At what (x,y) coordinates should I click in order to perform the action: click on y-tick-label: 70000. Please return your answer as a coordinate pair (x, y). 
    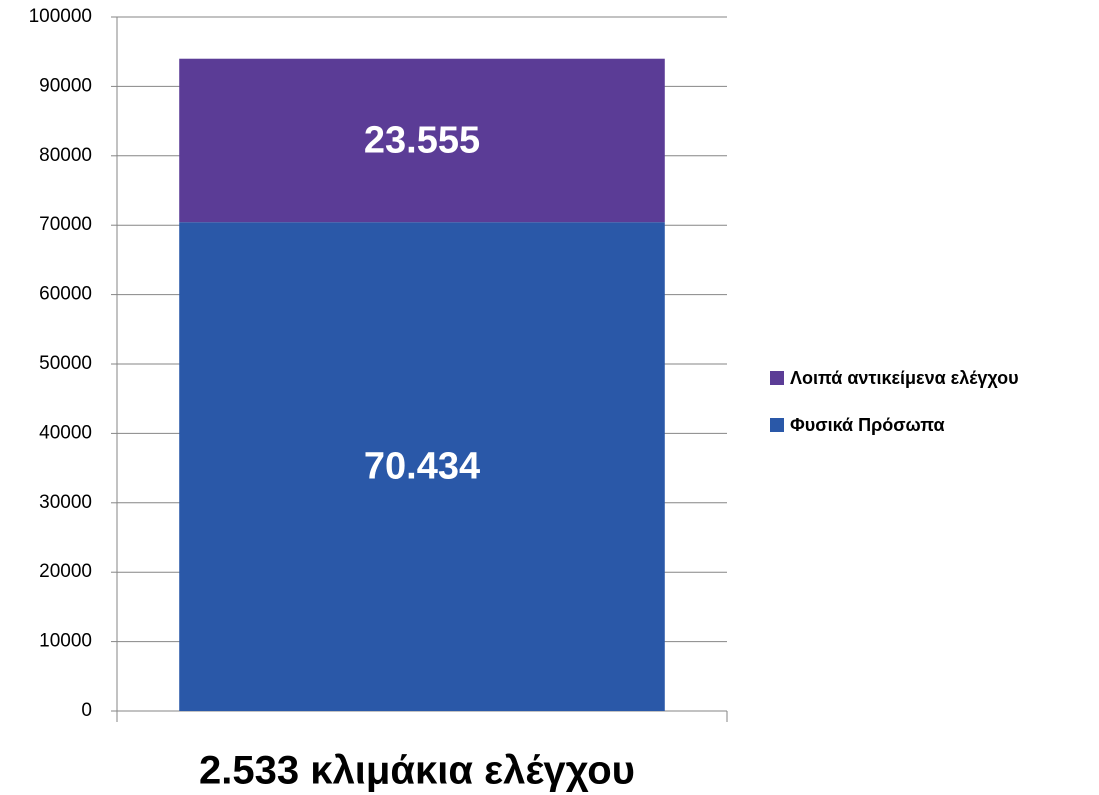
    Looking at the image, I should click on (65, 224).